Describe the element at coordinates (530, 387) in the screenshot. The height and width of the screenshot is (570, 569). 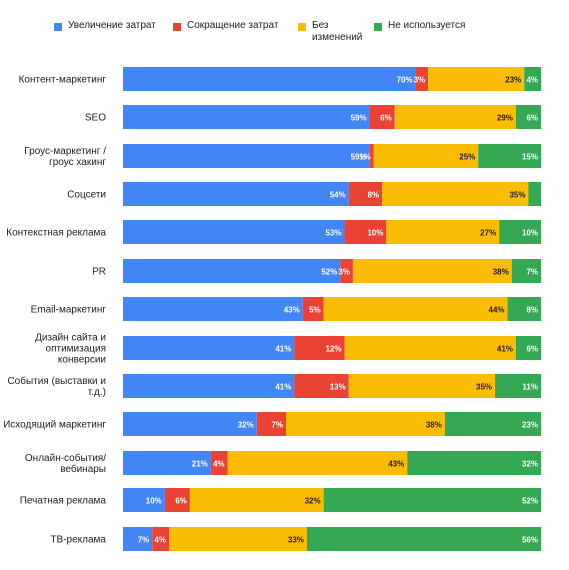
I see `data-label: 11%` at that location.